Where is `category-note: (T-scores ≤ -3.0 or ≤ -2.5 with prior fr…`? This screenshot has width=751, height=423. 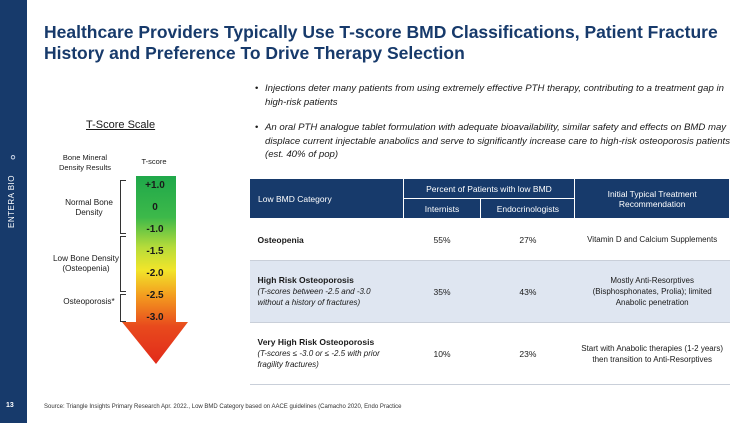
category-note: (T-scores ≤ -3.0 or ≤ -2.5 with prior fr… is located at coordinates (318, 359).